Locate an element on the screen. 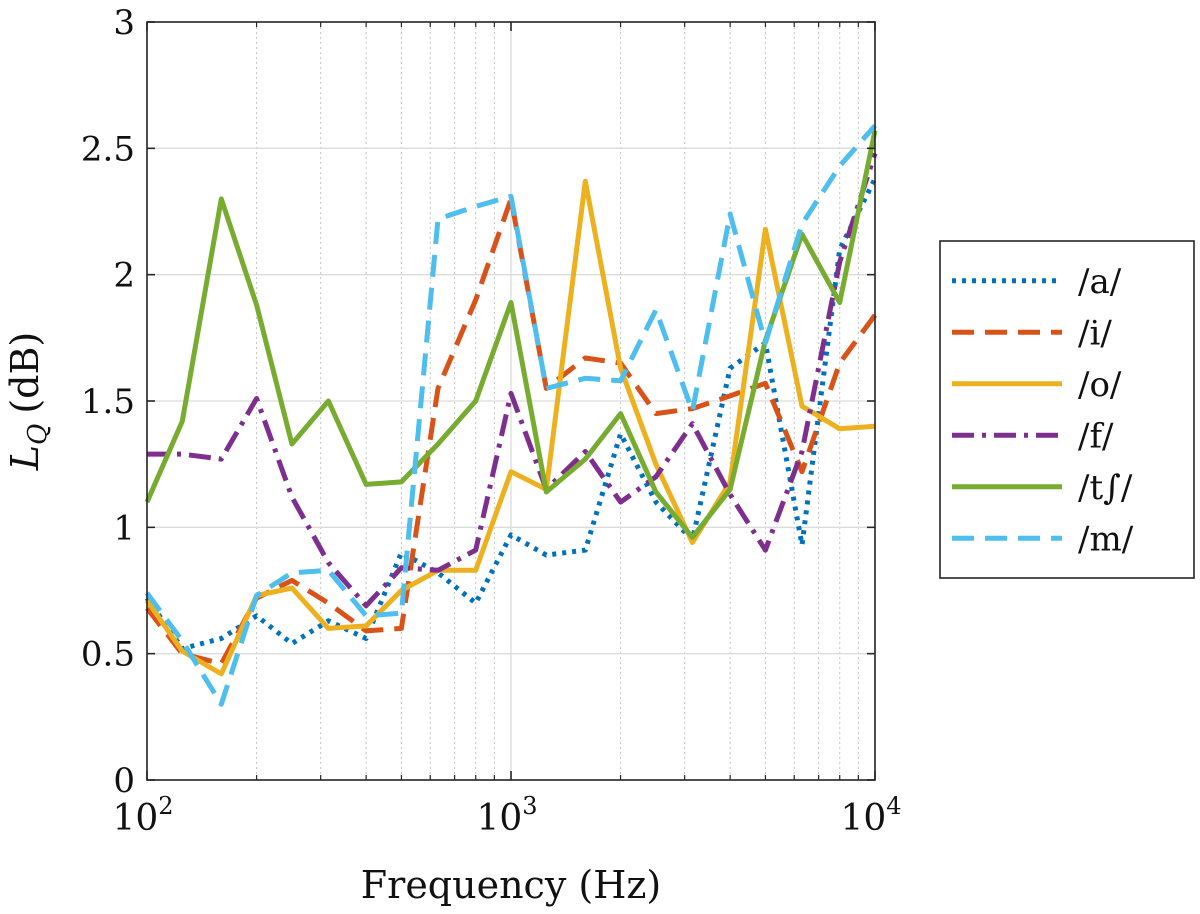  legend-label-6: /m/ is located at coordinates (1106, 539).